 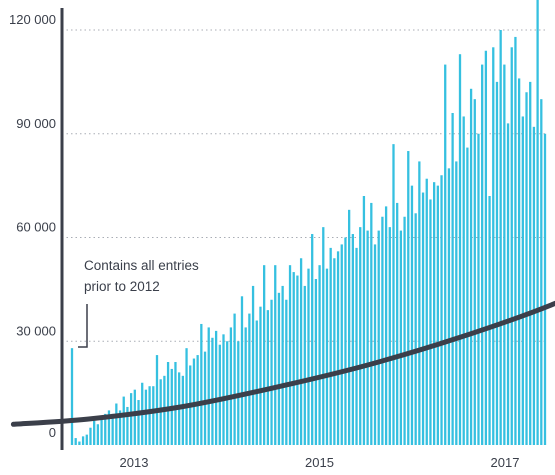 I want to click on y-tick-label: 120 000, so click(x=32, y=19).